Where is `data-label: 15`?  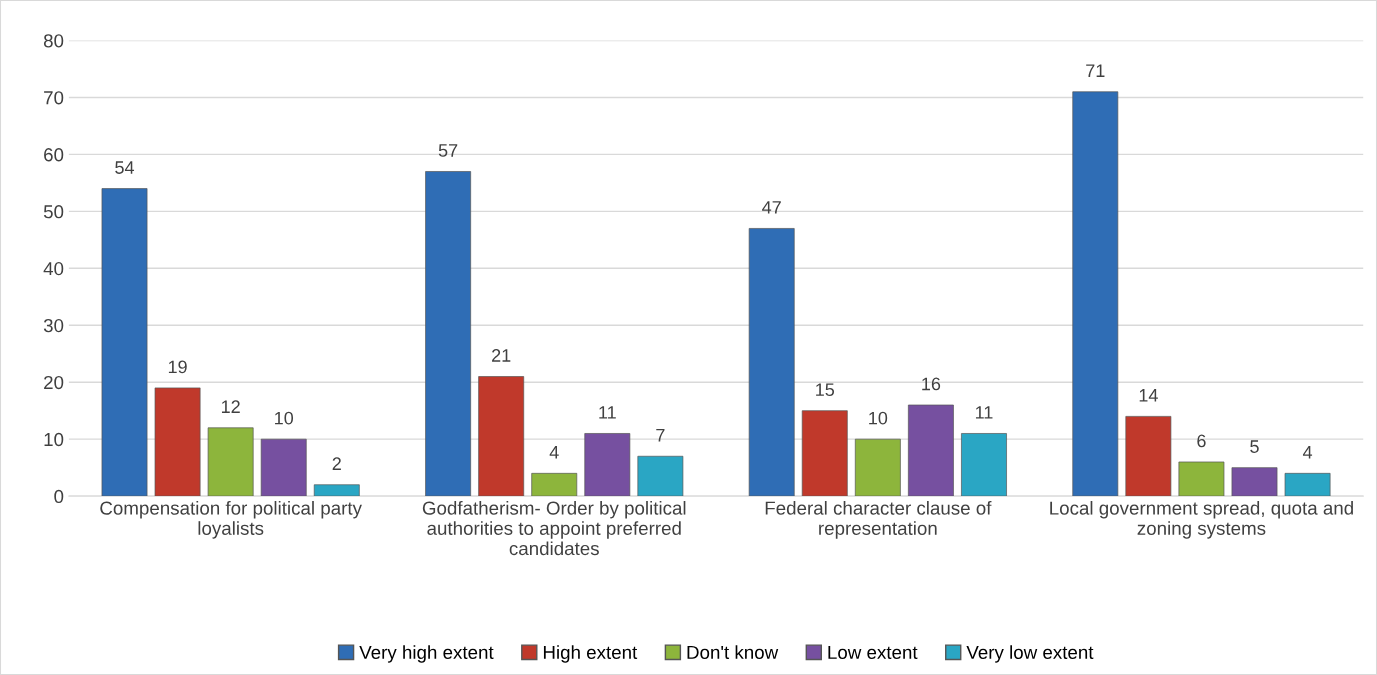
data-label: 15 is located at coordinates (825, 390).